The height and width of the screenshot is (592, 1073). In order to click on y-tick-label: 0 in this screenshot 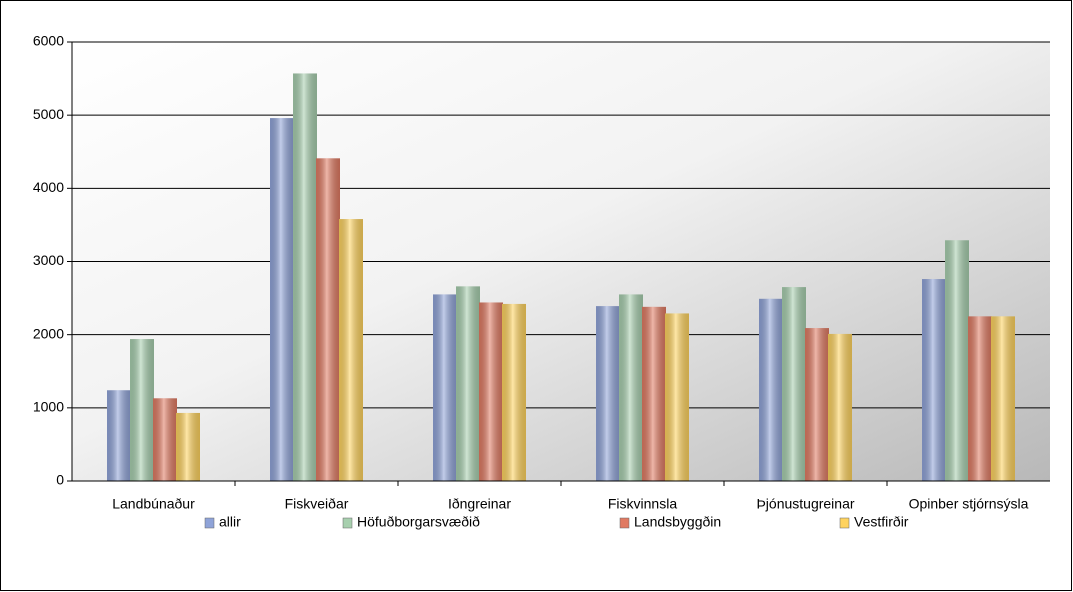, I will do `click(60, 480)`.